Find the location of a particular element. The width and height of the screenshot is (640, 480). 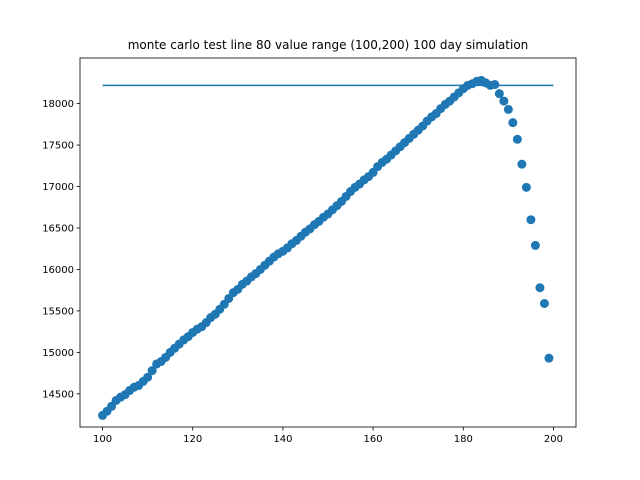

y-tick-label: 17500 is located at coordinates (58, 146).